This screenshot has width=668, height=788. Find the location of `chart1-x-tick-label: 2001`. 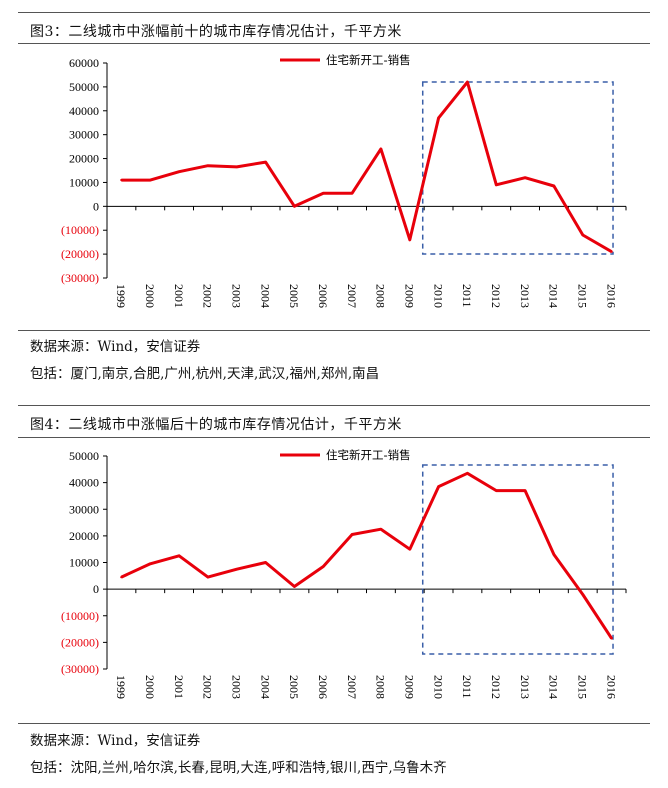

chart1-x-tick-label: 2001 is located at coordinates (179, 296).